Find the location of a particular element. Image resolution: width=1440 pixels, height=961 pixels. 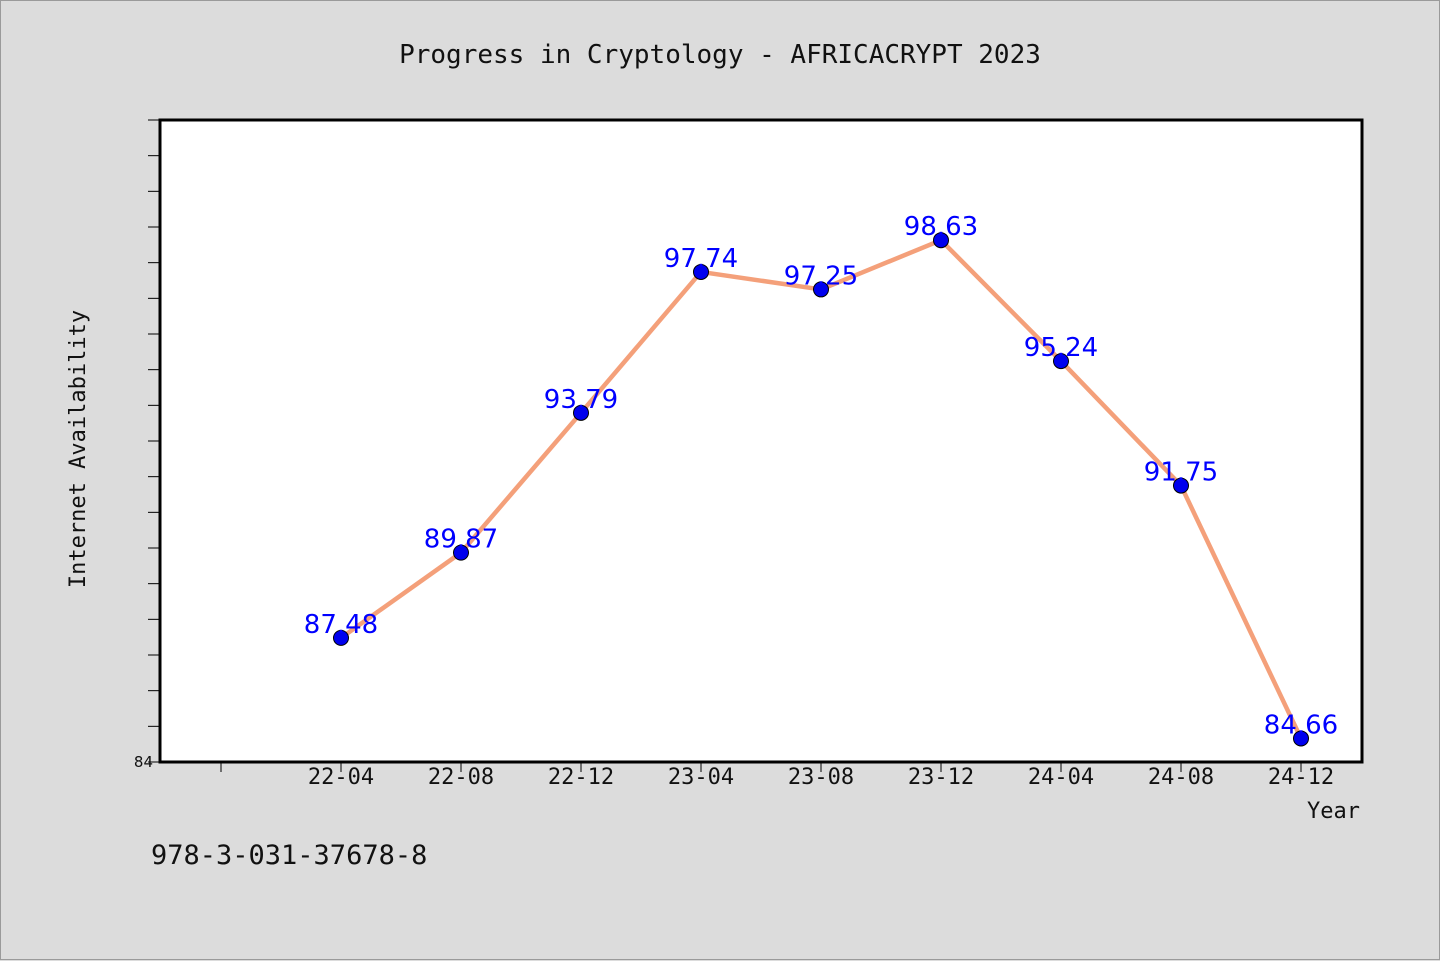

x-axis-label: Year is located at coordinates (1333, 811).